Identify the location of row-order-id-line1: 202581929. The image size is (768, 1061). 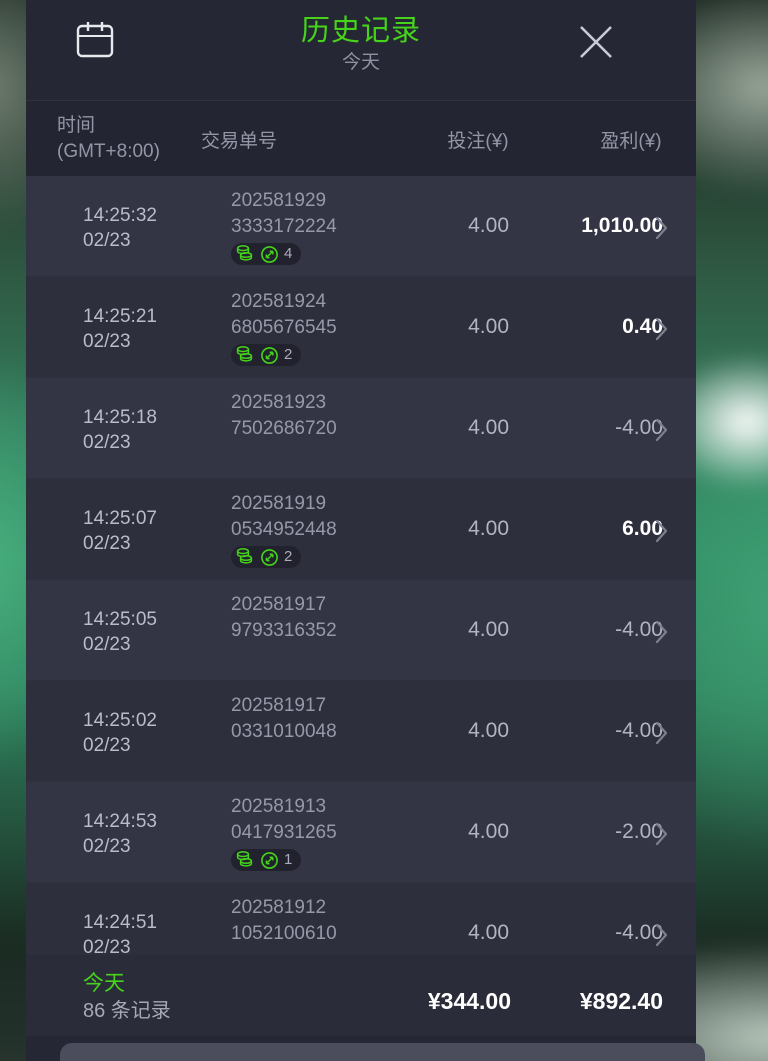
(279, 200).